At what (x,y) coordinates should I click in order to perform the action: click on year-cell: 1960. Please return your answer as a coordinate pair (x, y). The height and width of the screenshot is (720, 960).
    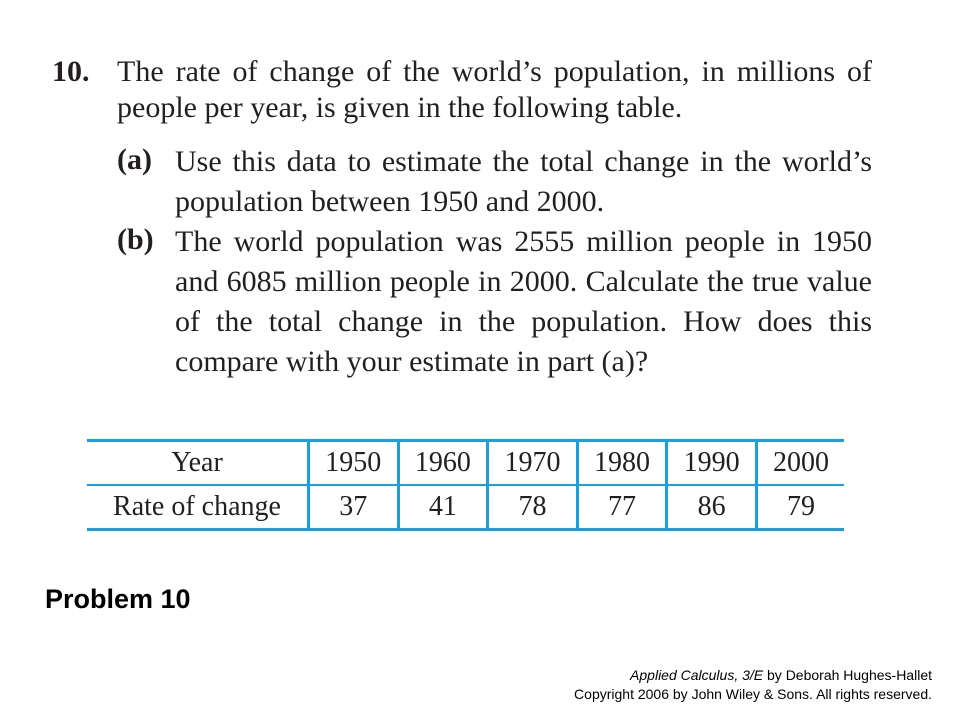
    Looking at the image, I should click on (442, 462).